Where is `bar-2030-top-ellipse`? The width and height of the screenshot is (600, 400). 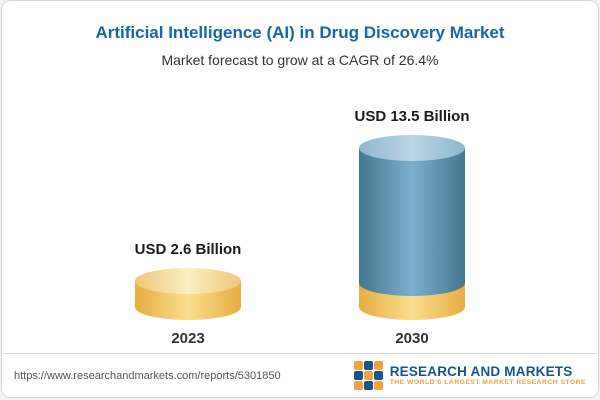
bar-2030-top-ellipse is located at coordinates (412, 148).